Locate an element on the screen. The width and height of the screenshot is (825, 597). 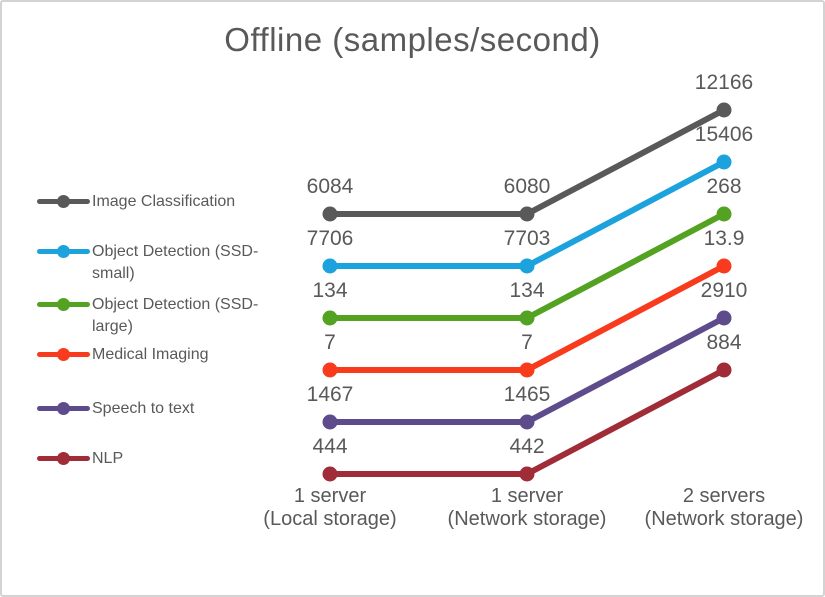
legend-marker-icon-object-detection-ssd-large is located at coordinates (63, 304).